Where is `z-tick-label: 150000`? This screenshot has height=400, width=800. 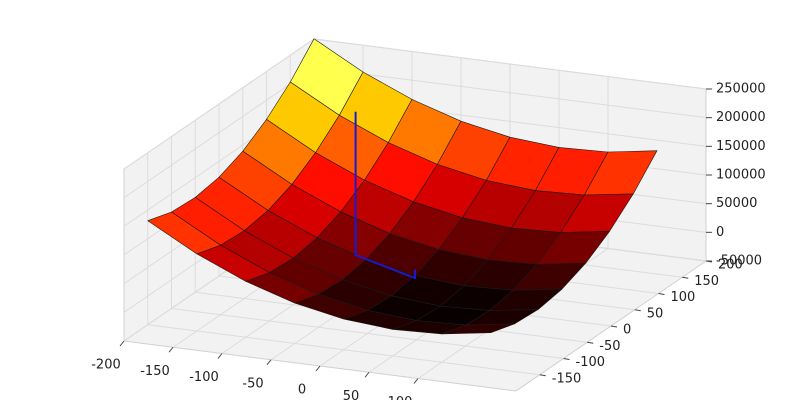 z-tick-label: 150000 is located at coordinates (741, 146).